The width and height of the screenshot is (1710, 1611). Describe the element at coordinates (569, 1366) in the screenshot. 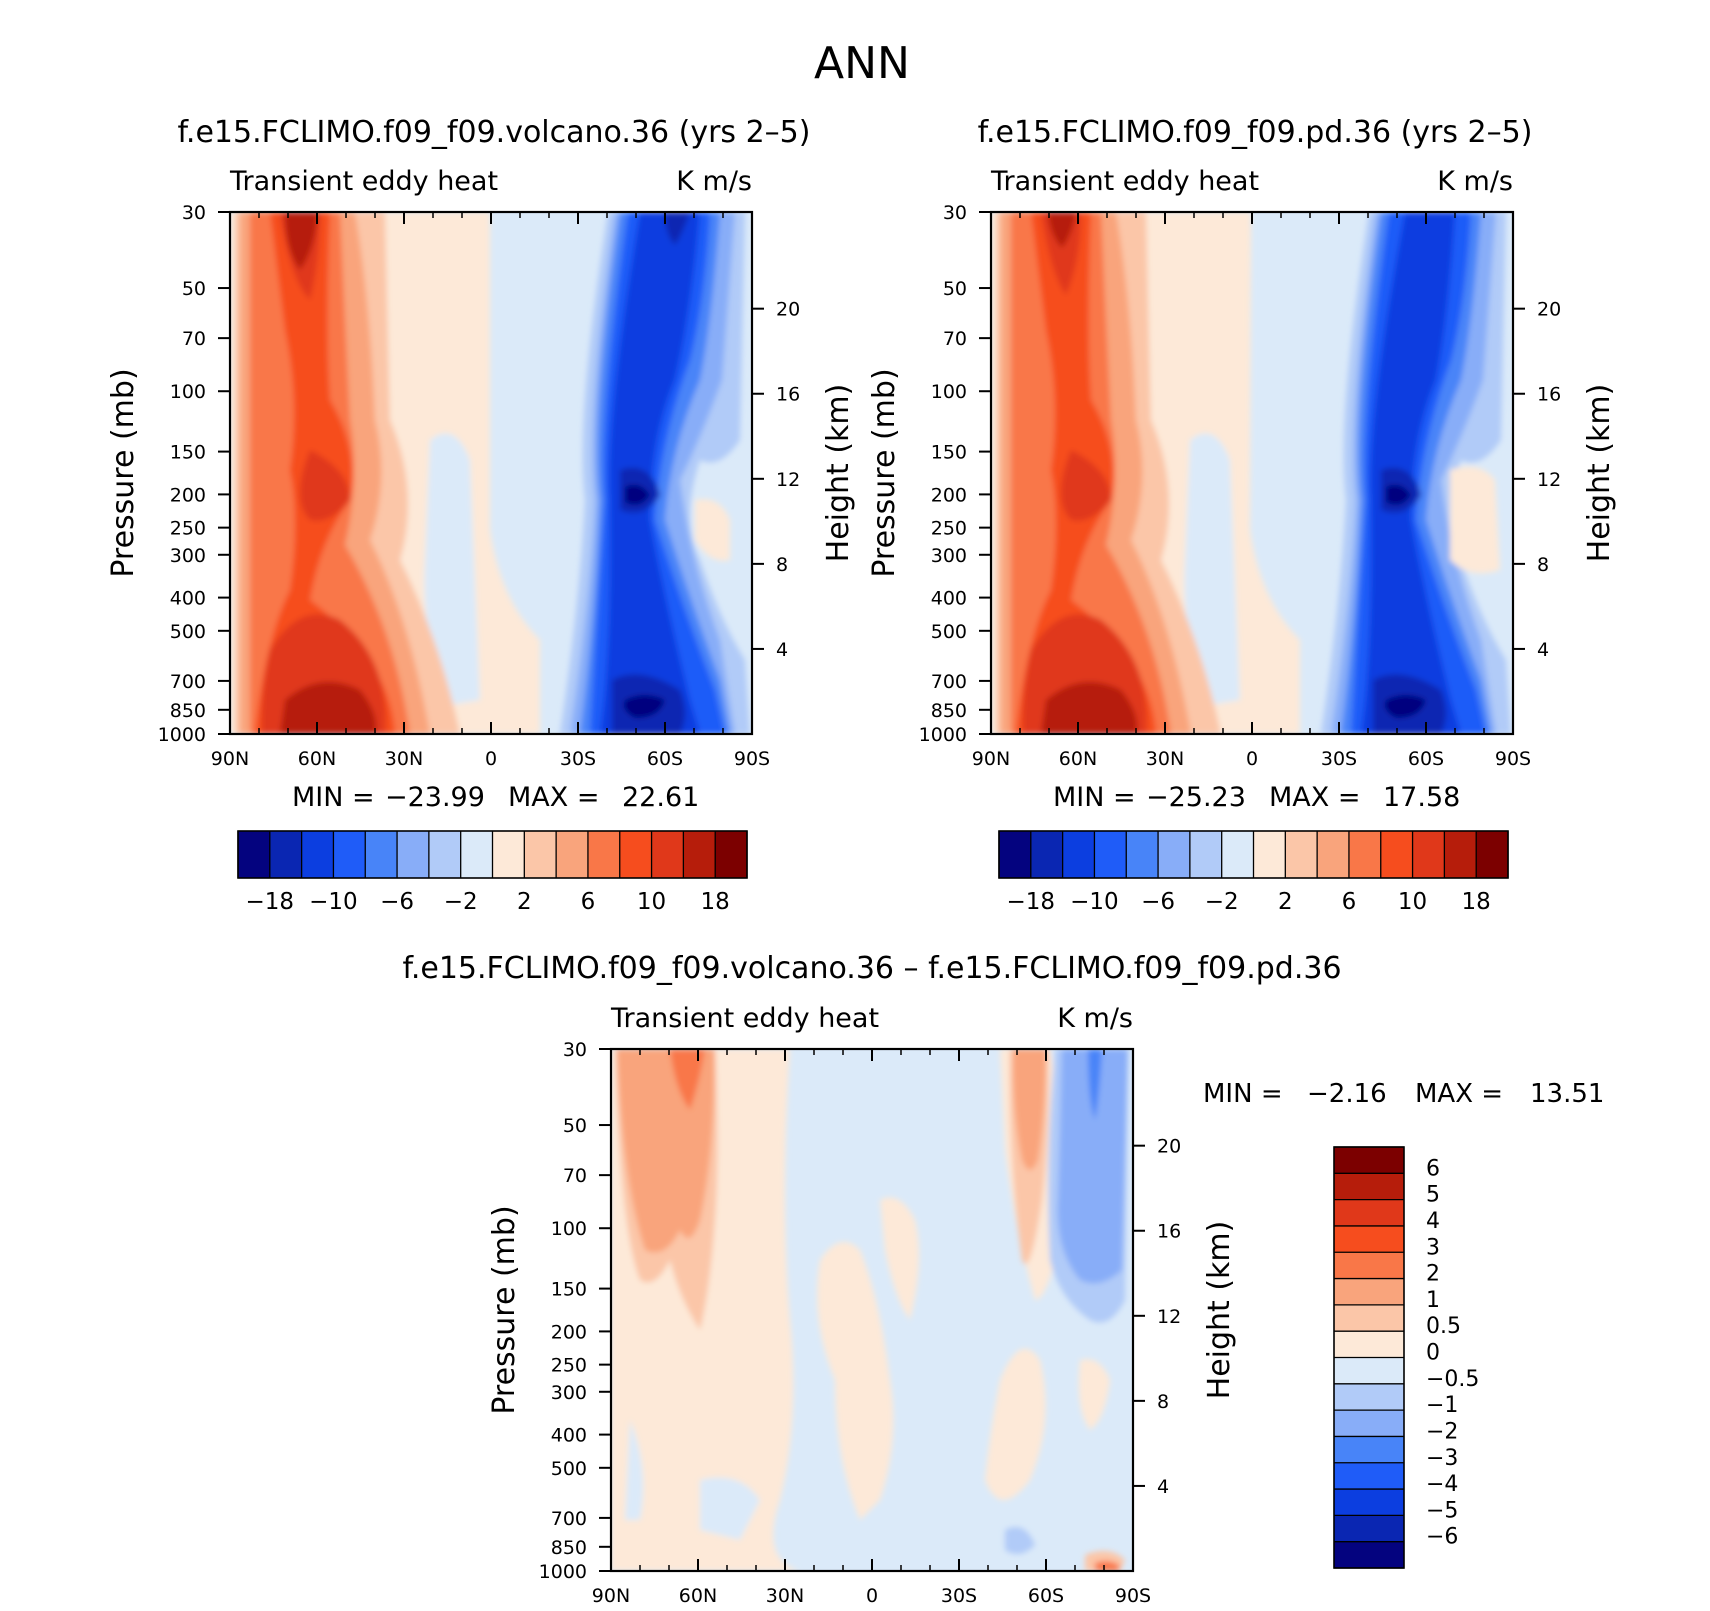

I see `y-tick-label: 250` at that location.